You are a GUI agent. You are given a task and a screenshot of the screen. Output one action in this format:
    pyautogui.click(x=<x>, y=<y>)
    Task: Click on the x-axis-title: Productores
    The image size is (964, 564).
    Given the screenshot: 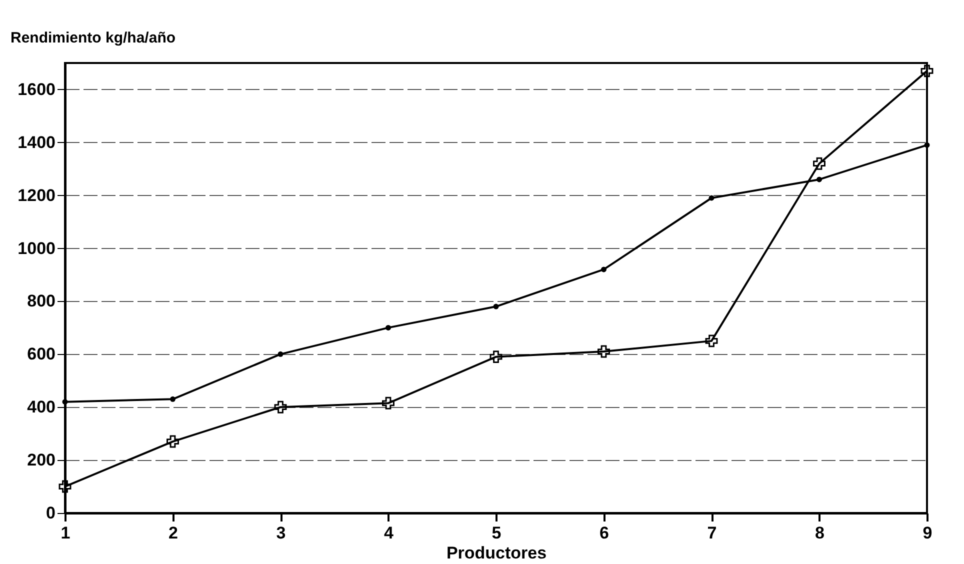 What is the action you would take?
    pyautogui.click(x=496, y=553)
    